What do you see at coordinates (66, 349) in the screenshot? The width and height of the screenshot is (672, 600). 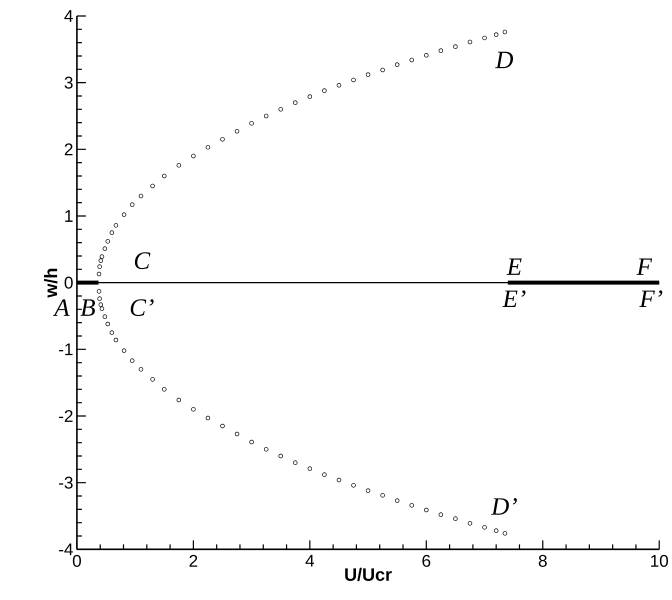 I see `y-tick-label: -1` at bounding box center [66, 349].